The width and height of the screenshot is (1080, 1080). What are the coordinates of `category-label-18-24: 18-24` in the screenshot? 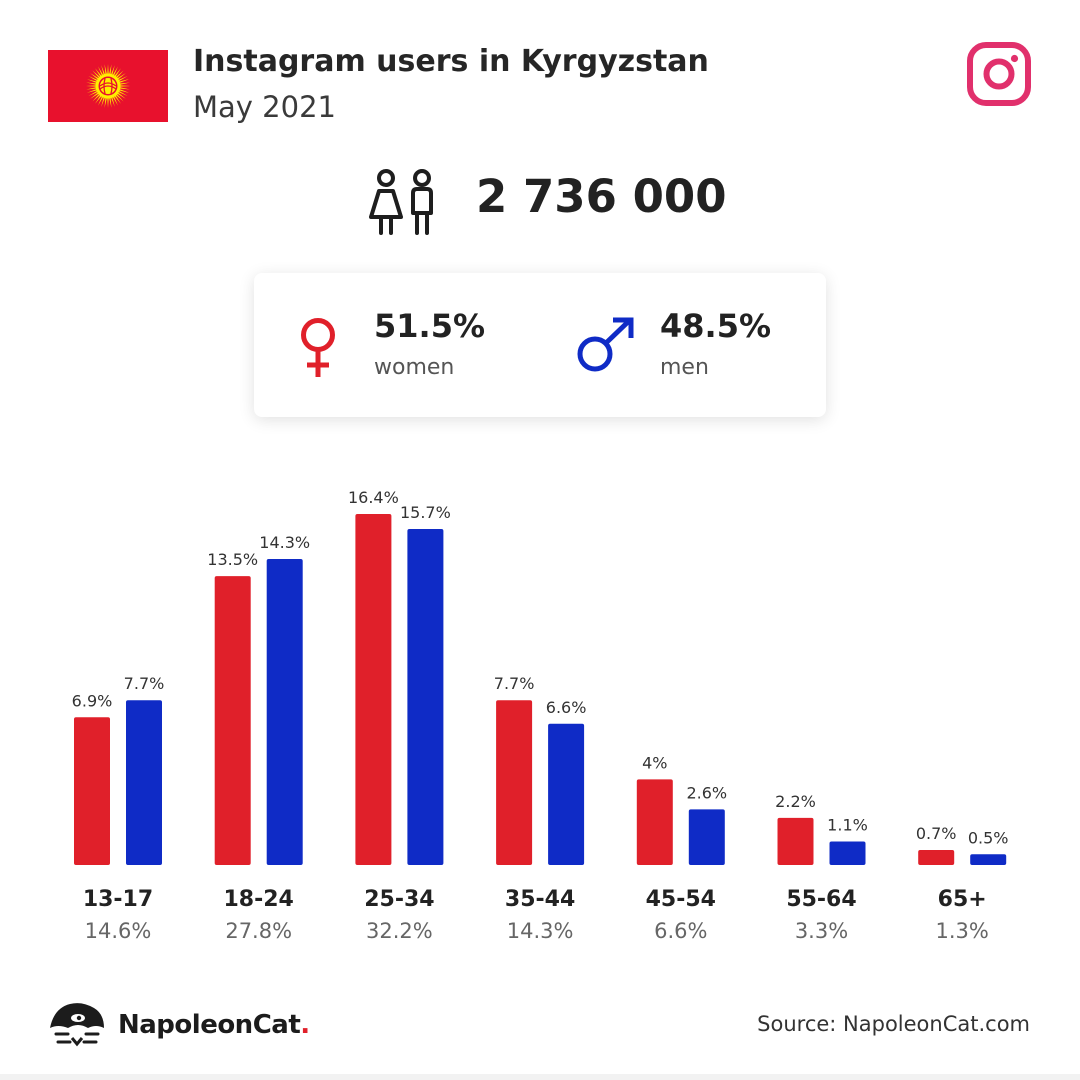 It's located at (259, 899).